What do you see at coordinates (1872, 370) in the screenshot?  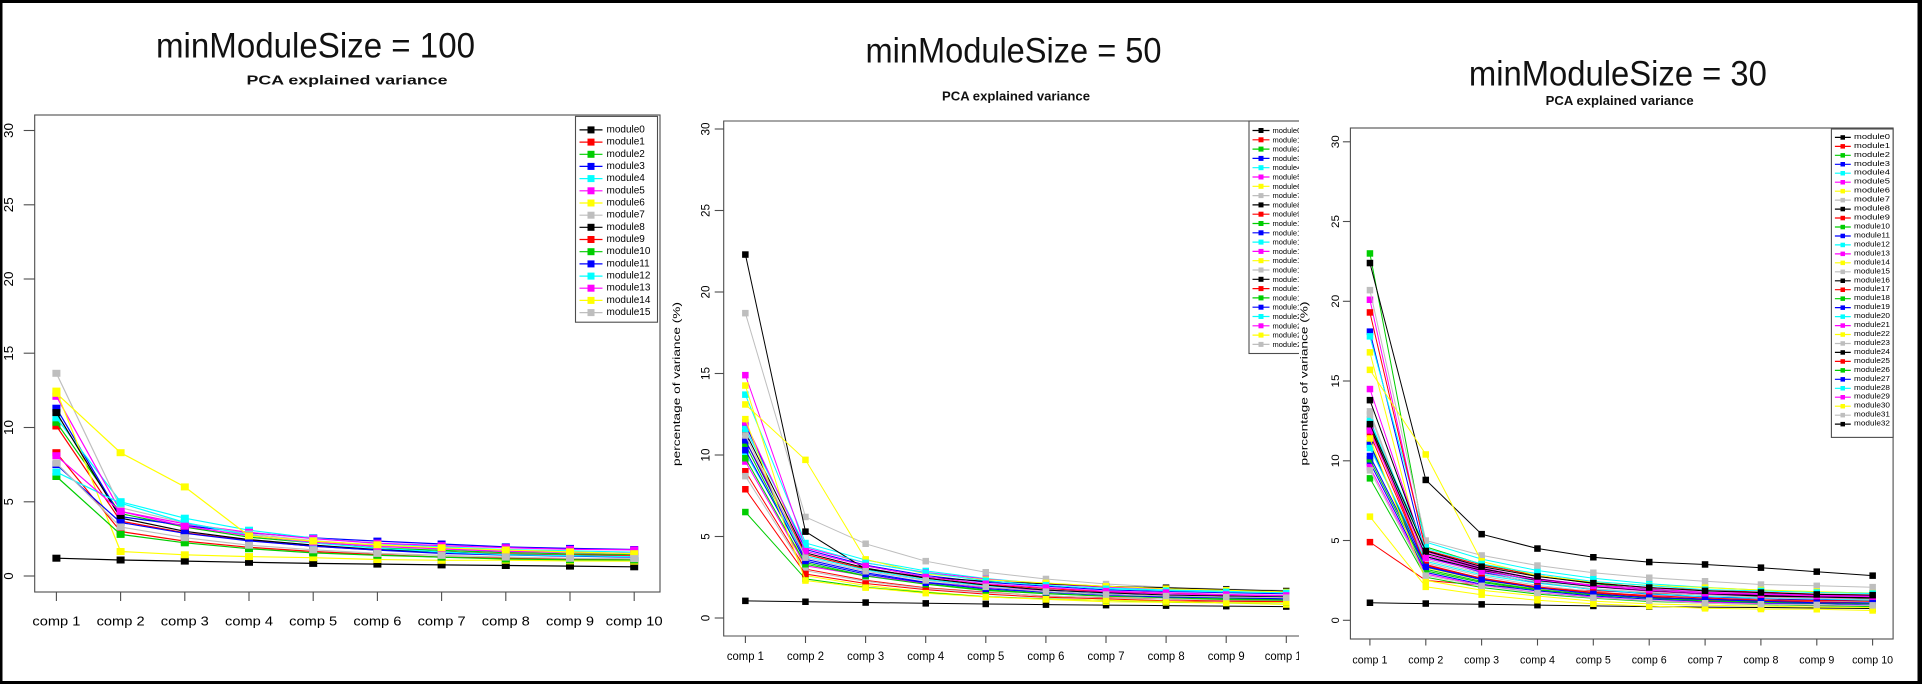 I see `svg-text: module26` at bounding box center [1872, 370].